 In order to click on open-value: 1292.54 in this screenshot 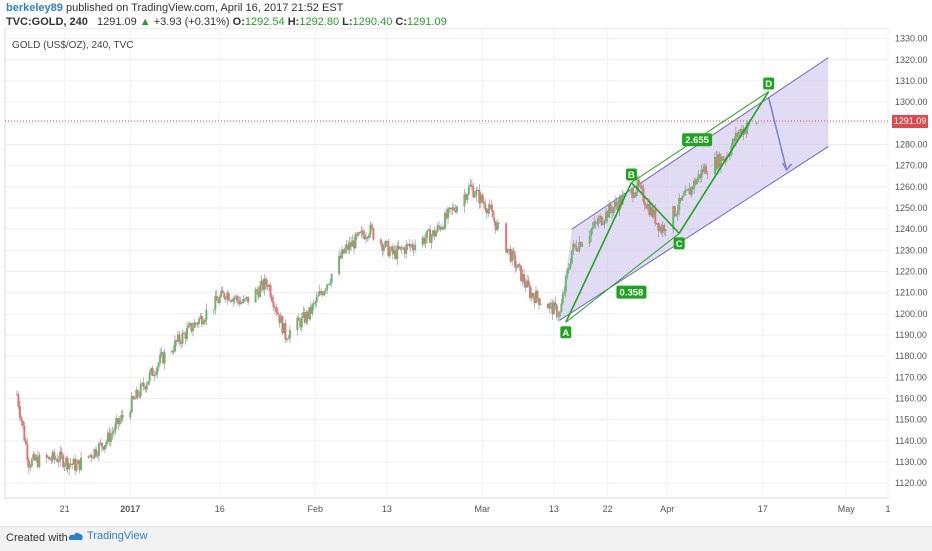, I will do `click(264, 22)`.